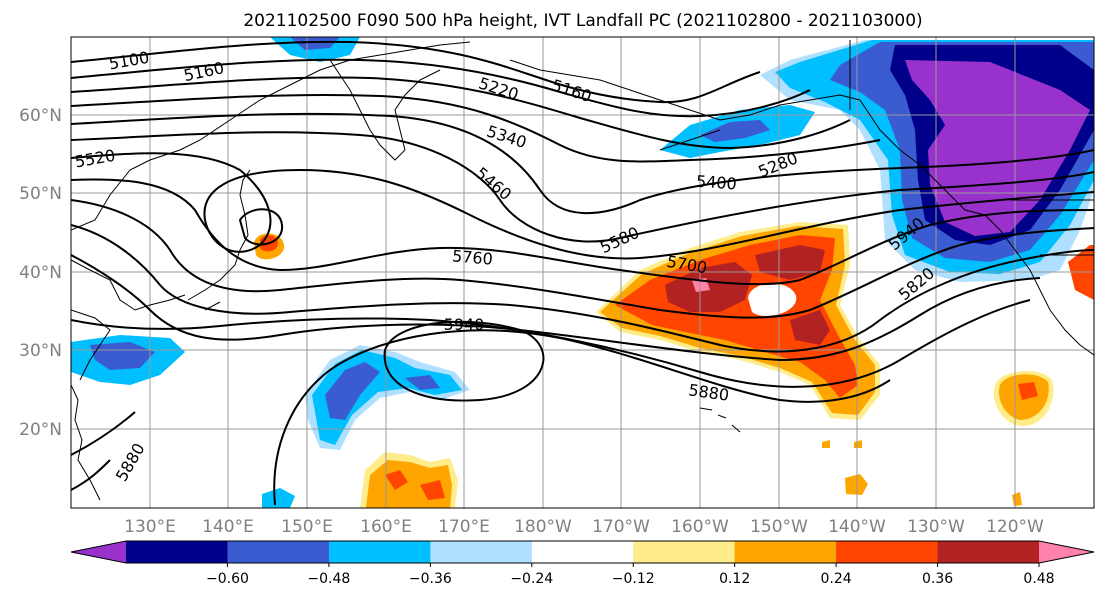  What do you see at coordinates (464, 527) in the screenshot?
I see `lon-label-170e: 170°E` at bounding box center [464, 527].